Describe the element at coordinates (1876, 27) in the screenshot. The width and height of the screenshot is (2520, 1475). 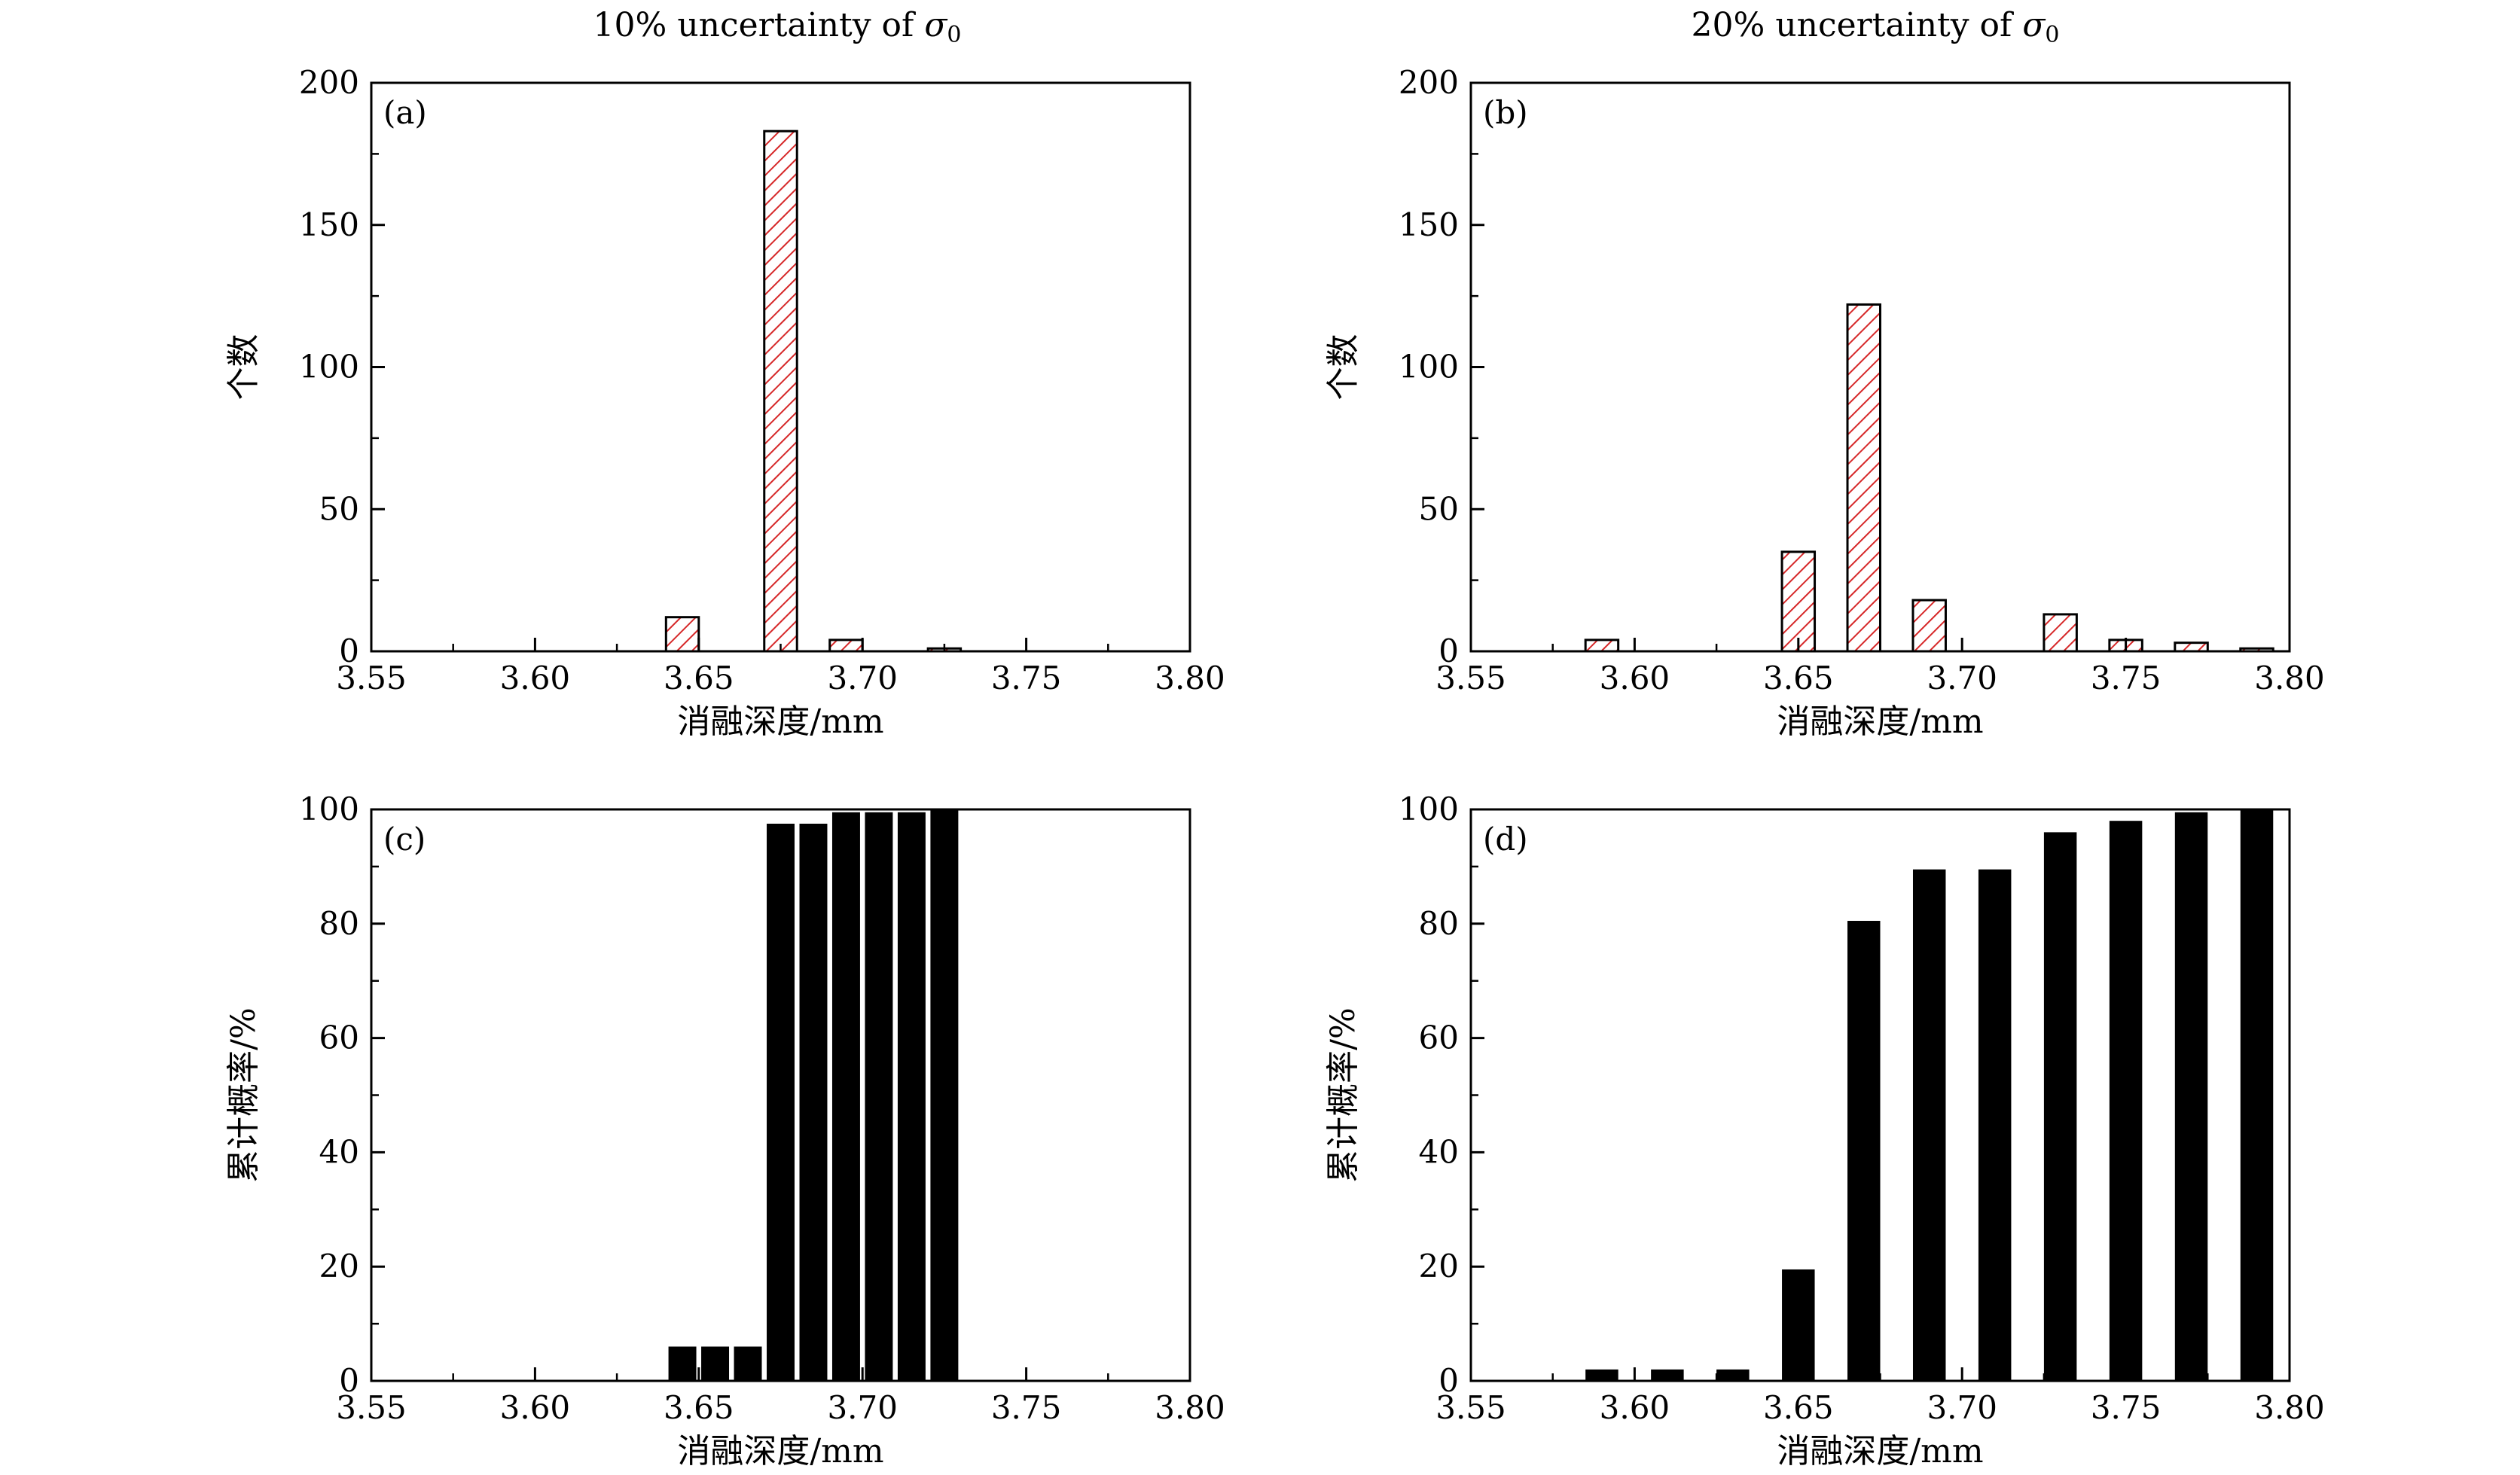
I see `column-title-right: 20% uncertainty of σ0` at that location.